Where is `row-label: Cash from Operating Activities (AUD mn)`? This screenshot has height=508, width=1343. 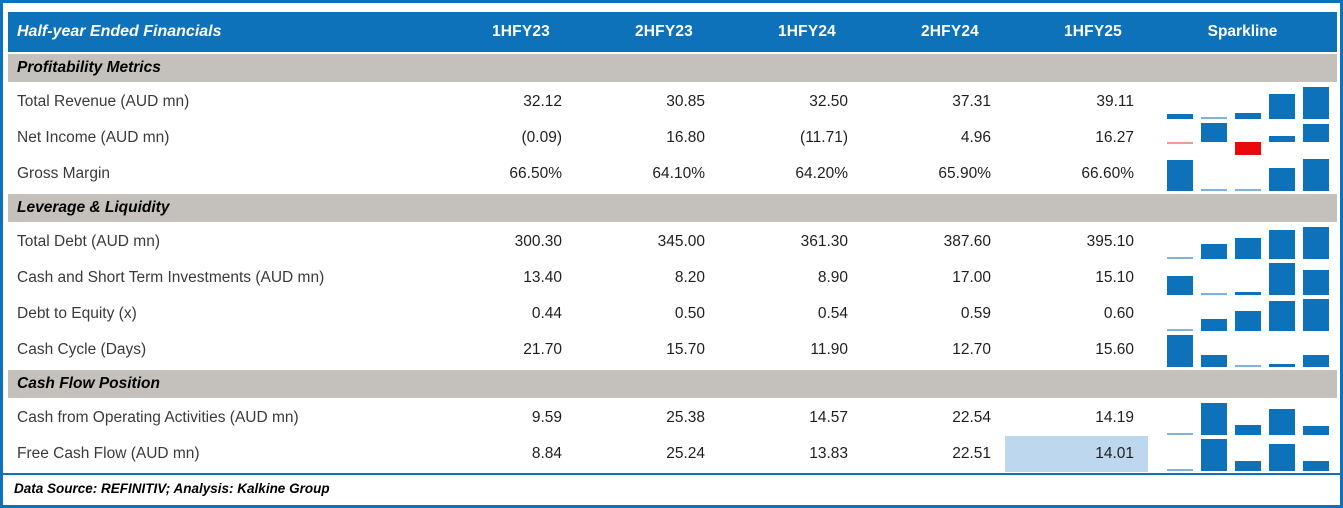 row-label: Cash from Operating Activities (AUD mn) is located at coordinates (158, 417).